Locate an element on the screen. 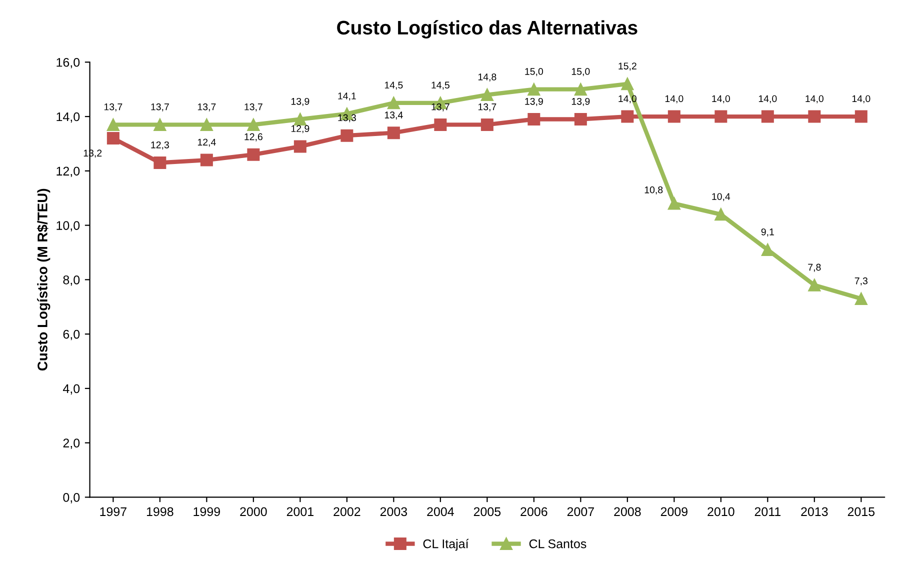  data-label: 9,1 is located at coordinates (767, 232).